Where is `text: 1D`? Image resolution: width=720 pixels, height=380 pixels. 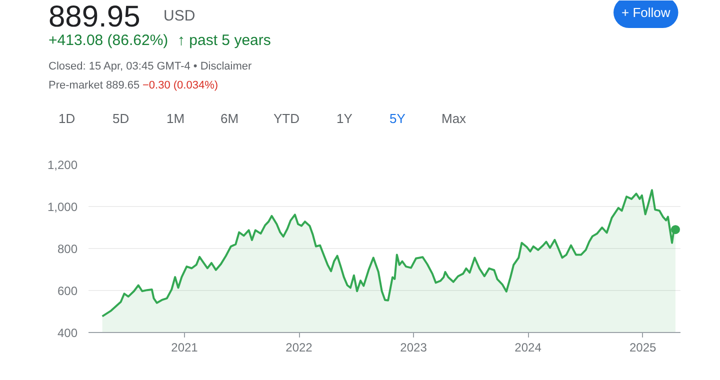
text: 1D is located at coordinates (67, 118).